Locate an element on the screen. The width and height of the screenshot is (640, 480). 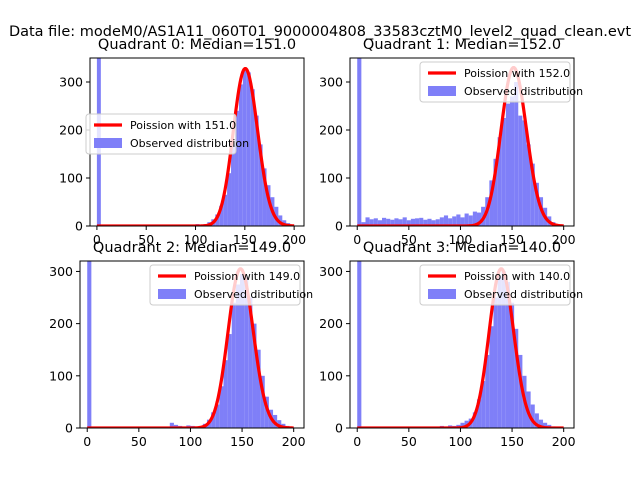
legend: Poission with 149.0 Observed distribution is located at coordinates (231, 285).